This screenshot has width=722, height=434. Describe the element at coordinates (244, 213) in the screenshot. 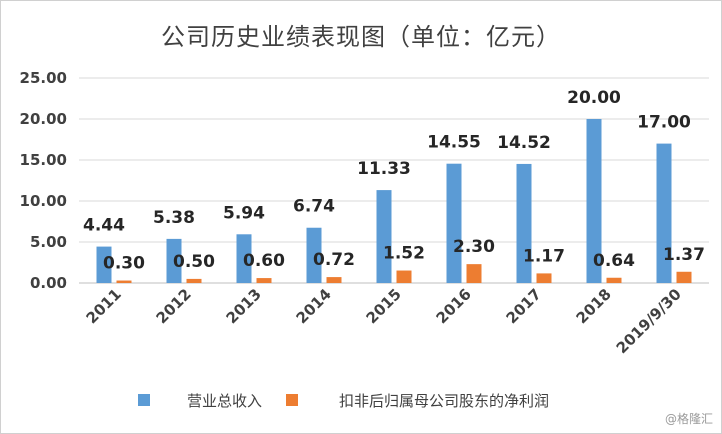

I see `revenue-data-label: 5.94` at that location.